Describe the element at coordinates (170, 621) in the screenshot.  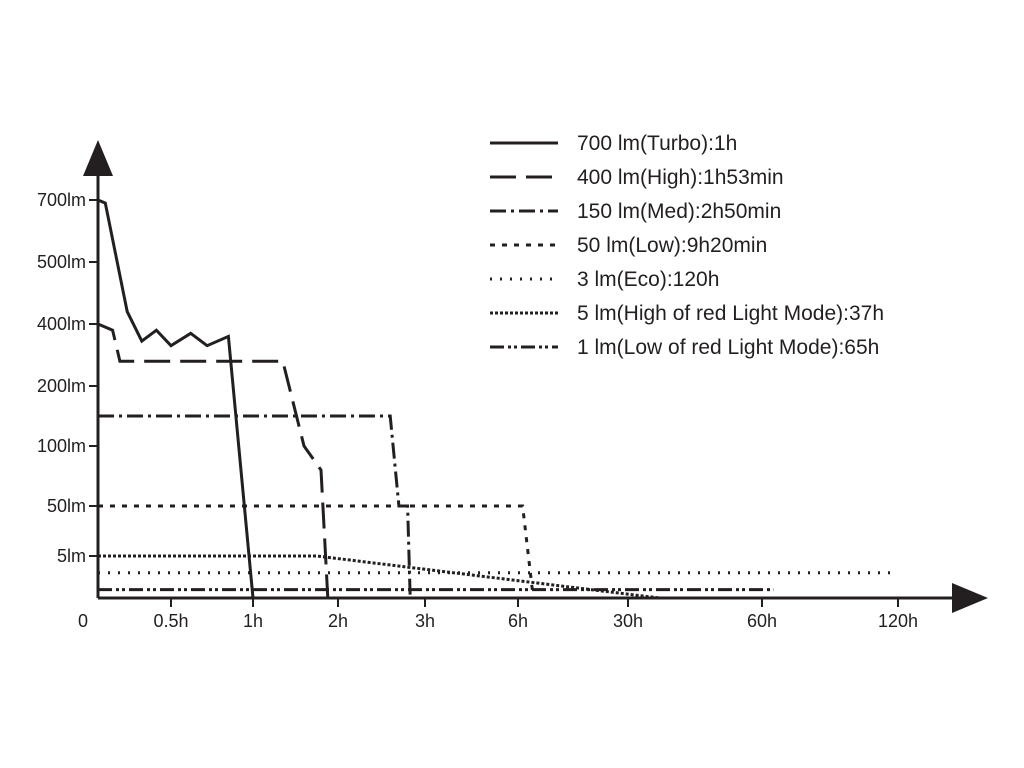
I see `x-tick-label: 0.5h` at that location.